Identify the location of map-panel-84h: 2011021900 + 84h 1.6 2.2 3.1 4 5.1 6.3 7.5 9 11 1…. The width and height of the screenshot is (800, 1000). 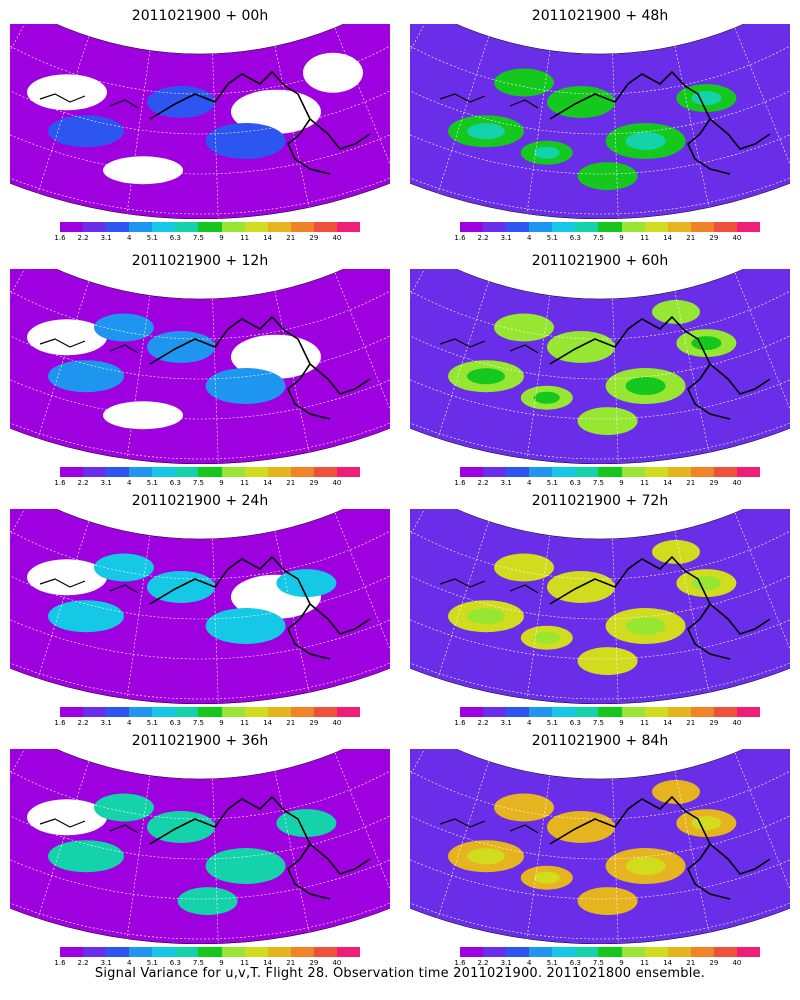
(600, 847).